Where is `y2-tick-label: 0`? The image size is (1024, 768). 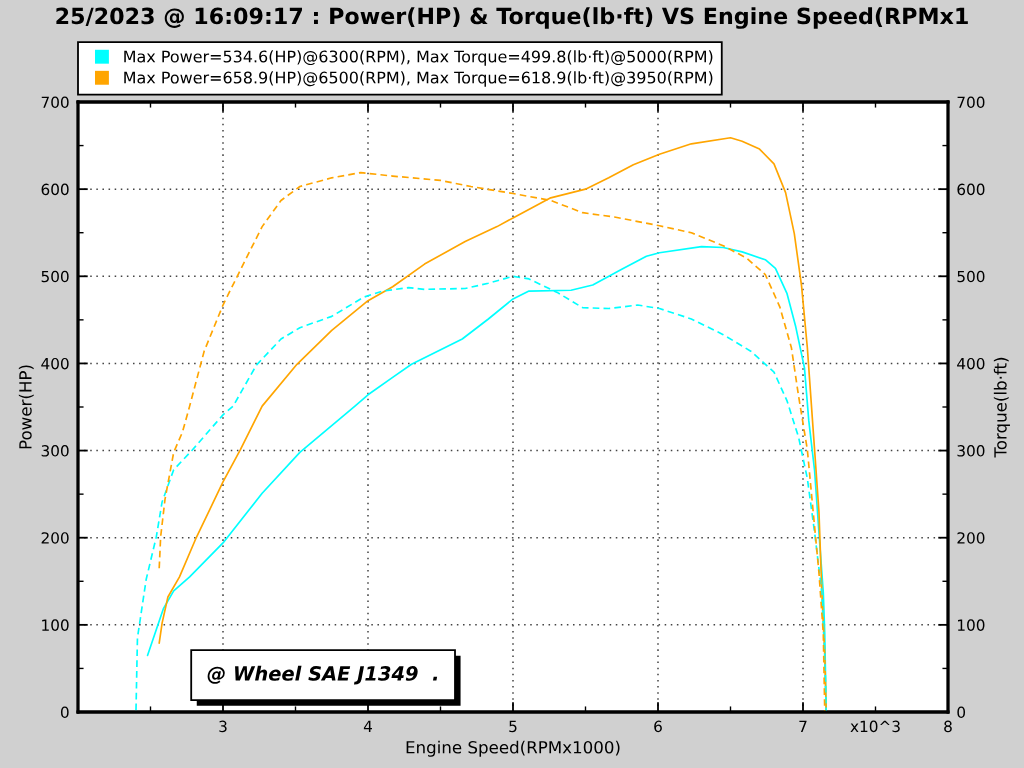 y2-tick-label: 0 is located at coordinates (961, 712).